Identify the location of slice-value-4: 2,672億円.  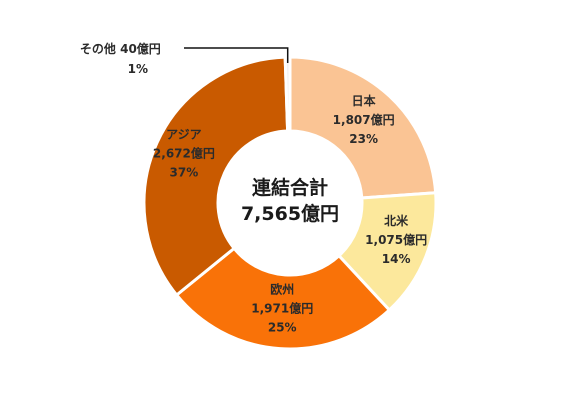
(184, 152).